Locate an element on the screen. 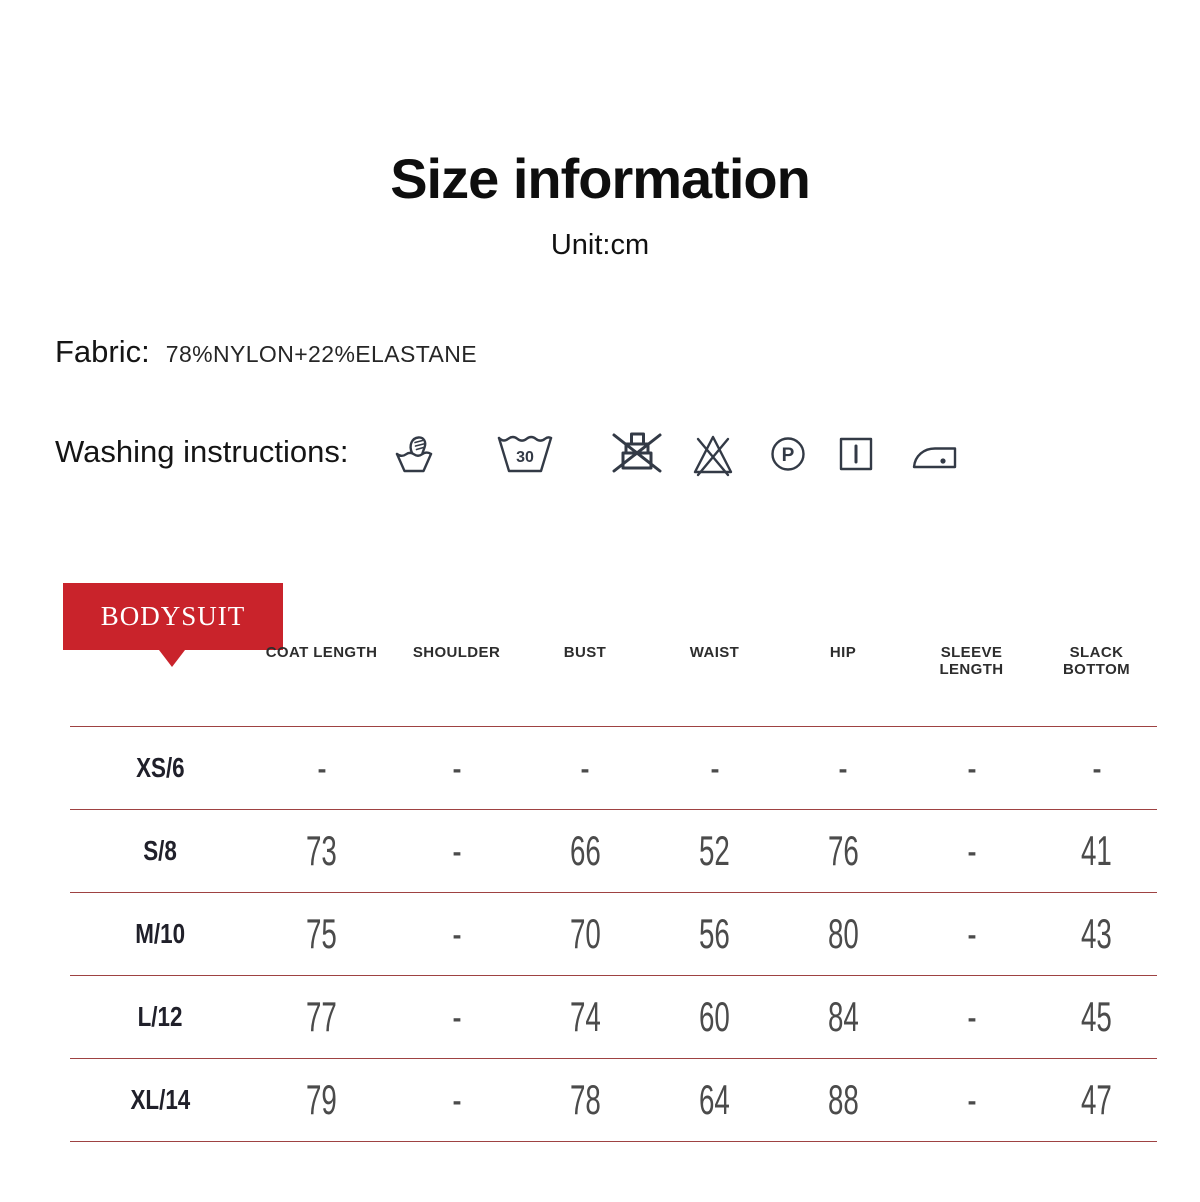 The width and height of the screenshot is (1200, 1202). value-cell: 88 is located at coordinates (843, 1100).